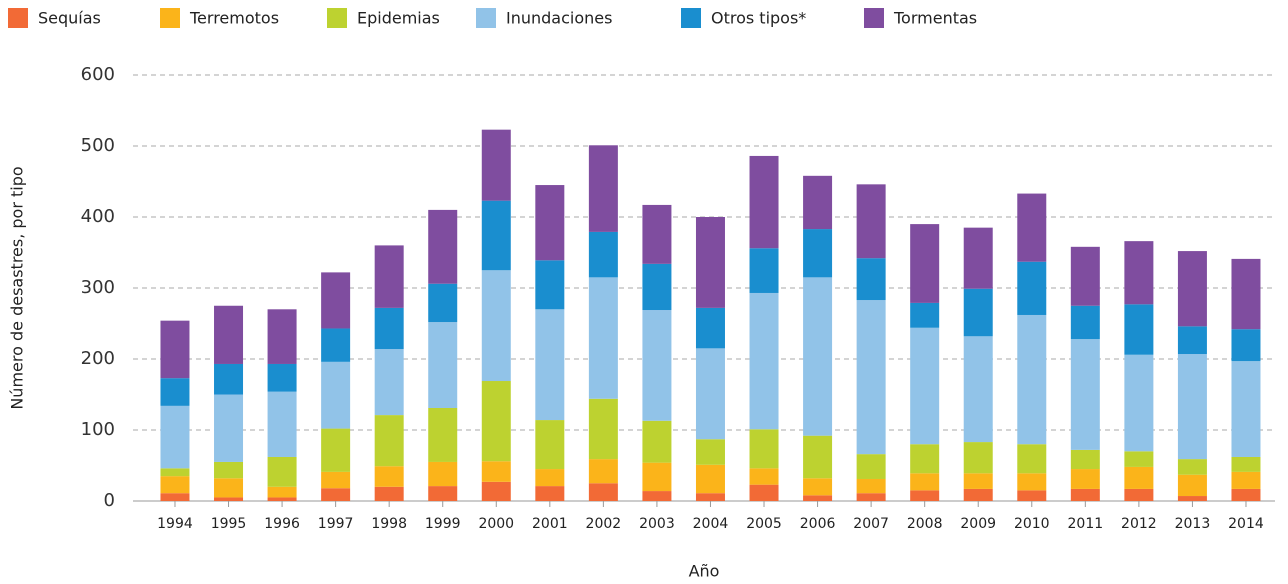 This screenshot has height=584, width=1288. I want to click on y-tick-label: 100, so click(98, 429).